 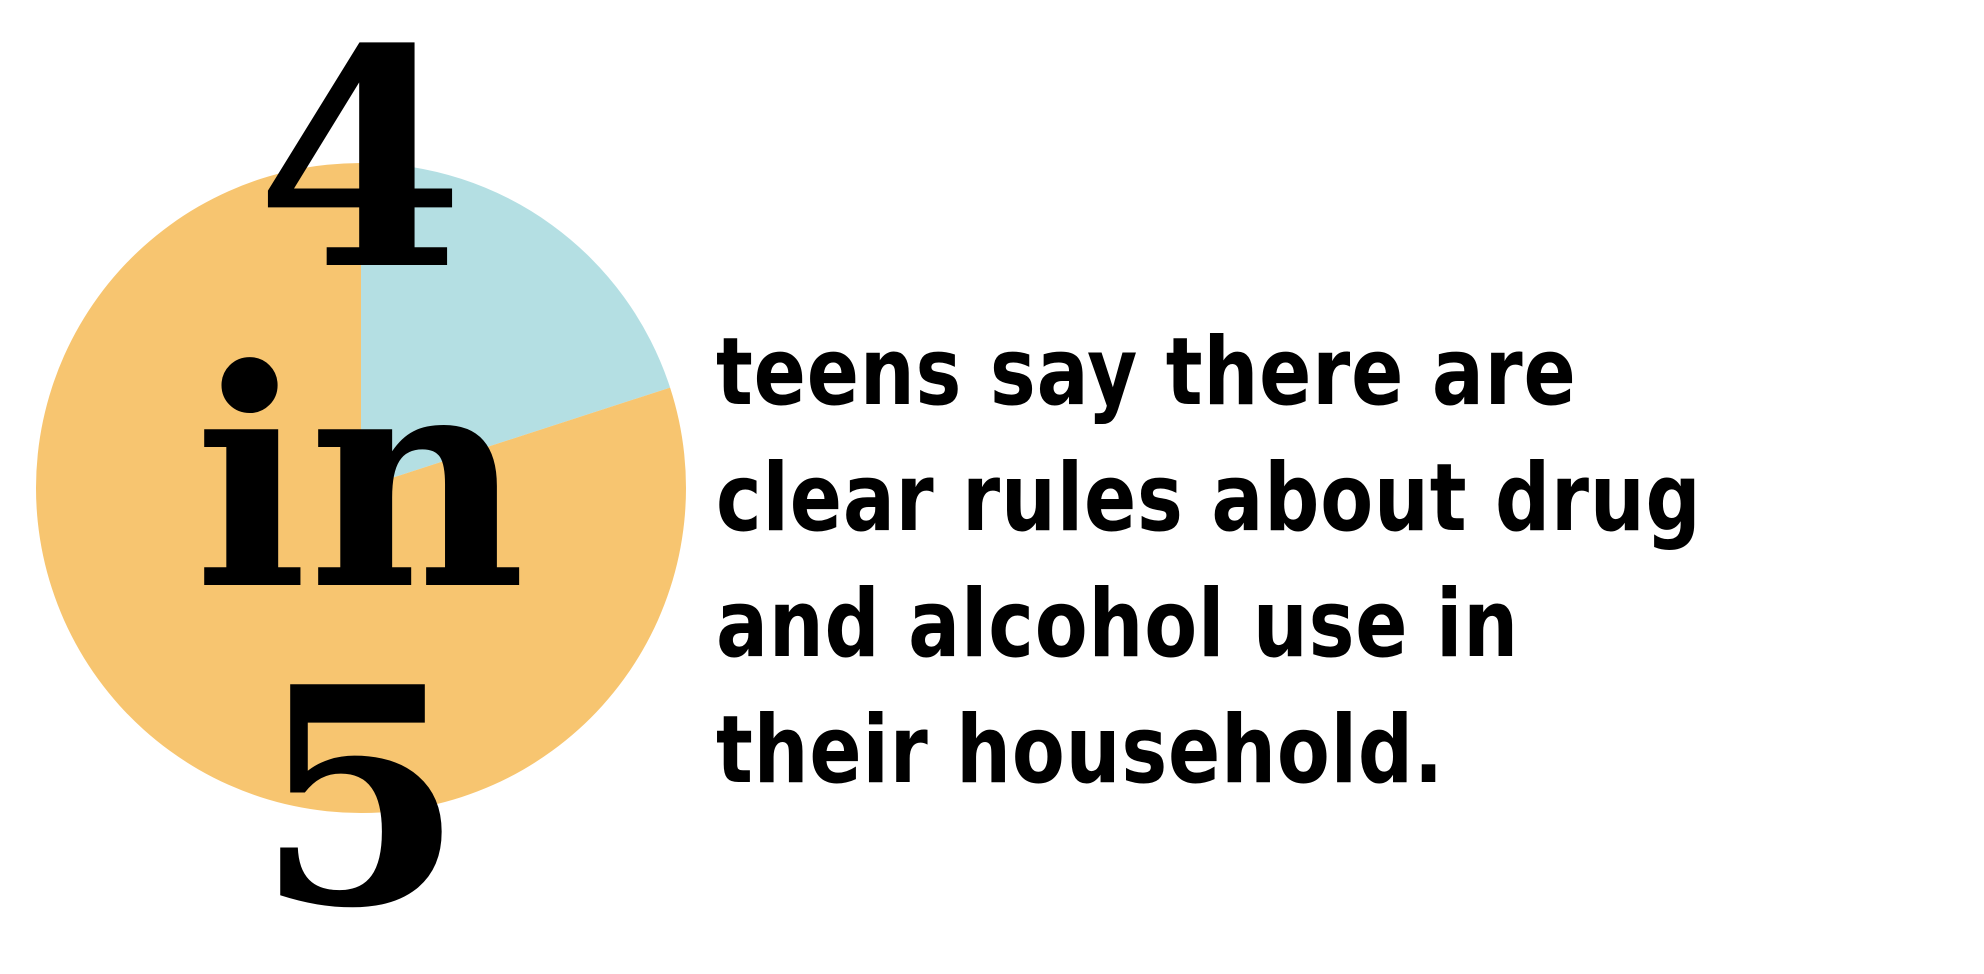 What do you see at coordinates (360, 479) in the screenshot?
I see `stat-connector: in` at bounding box center [360, 479].